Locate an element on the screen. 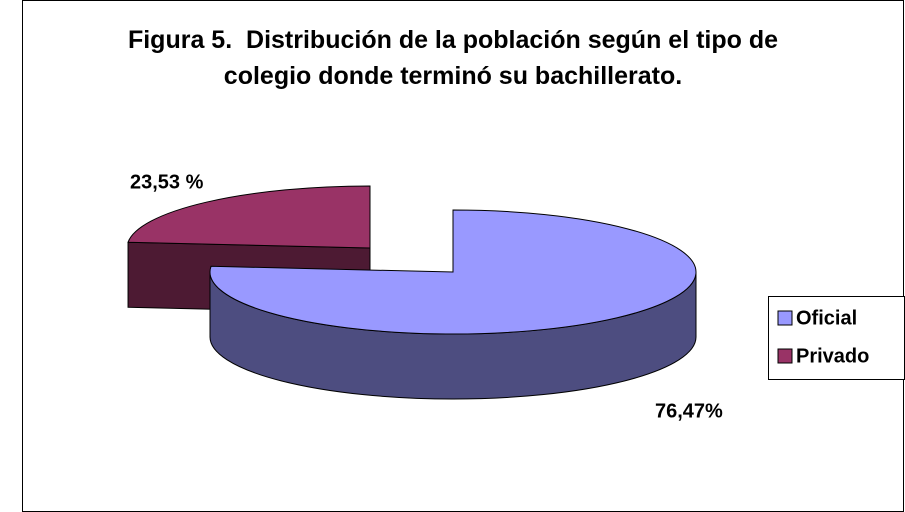  data-label: 76,47% is located at coordinates (689, 411).